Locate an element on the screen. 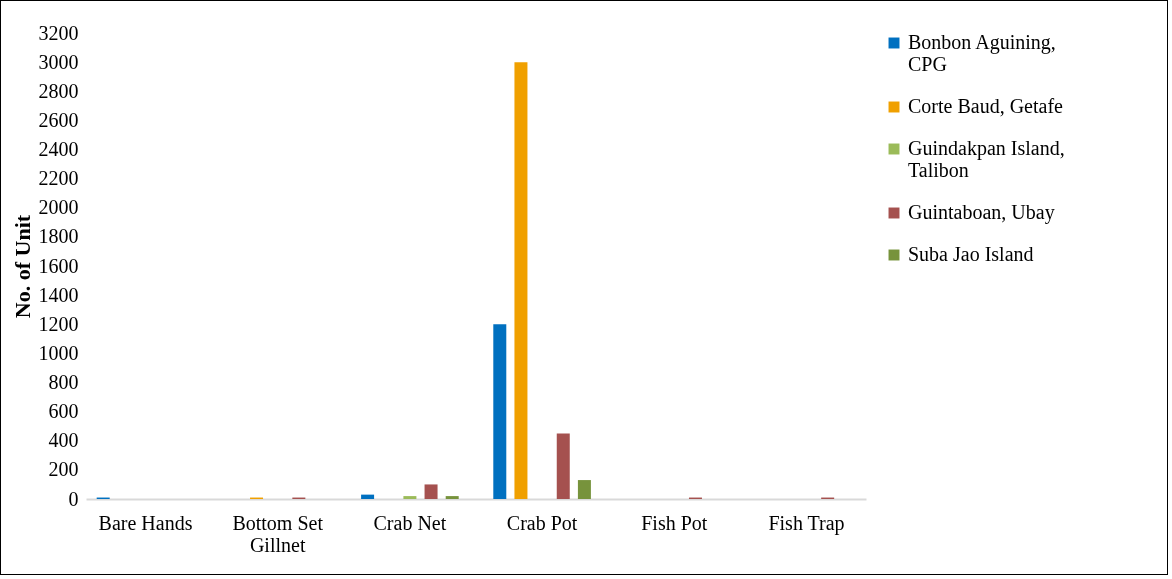  legend-label: Suba Jao Island is located at coordinates (971, 254).